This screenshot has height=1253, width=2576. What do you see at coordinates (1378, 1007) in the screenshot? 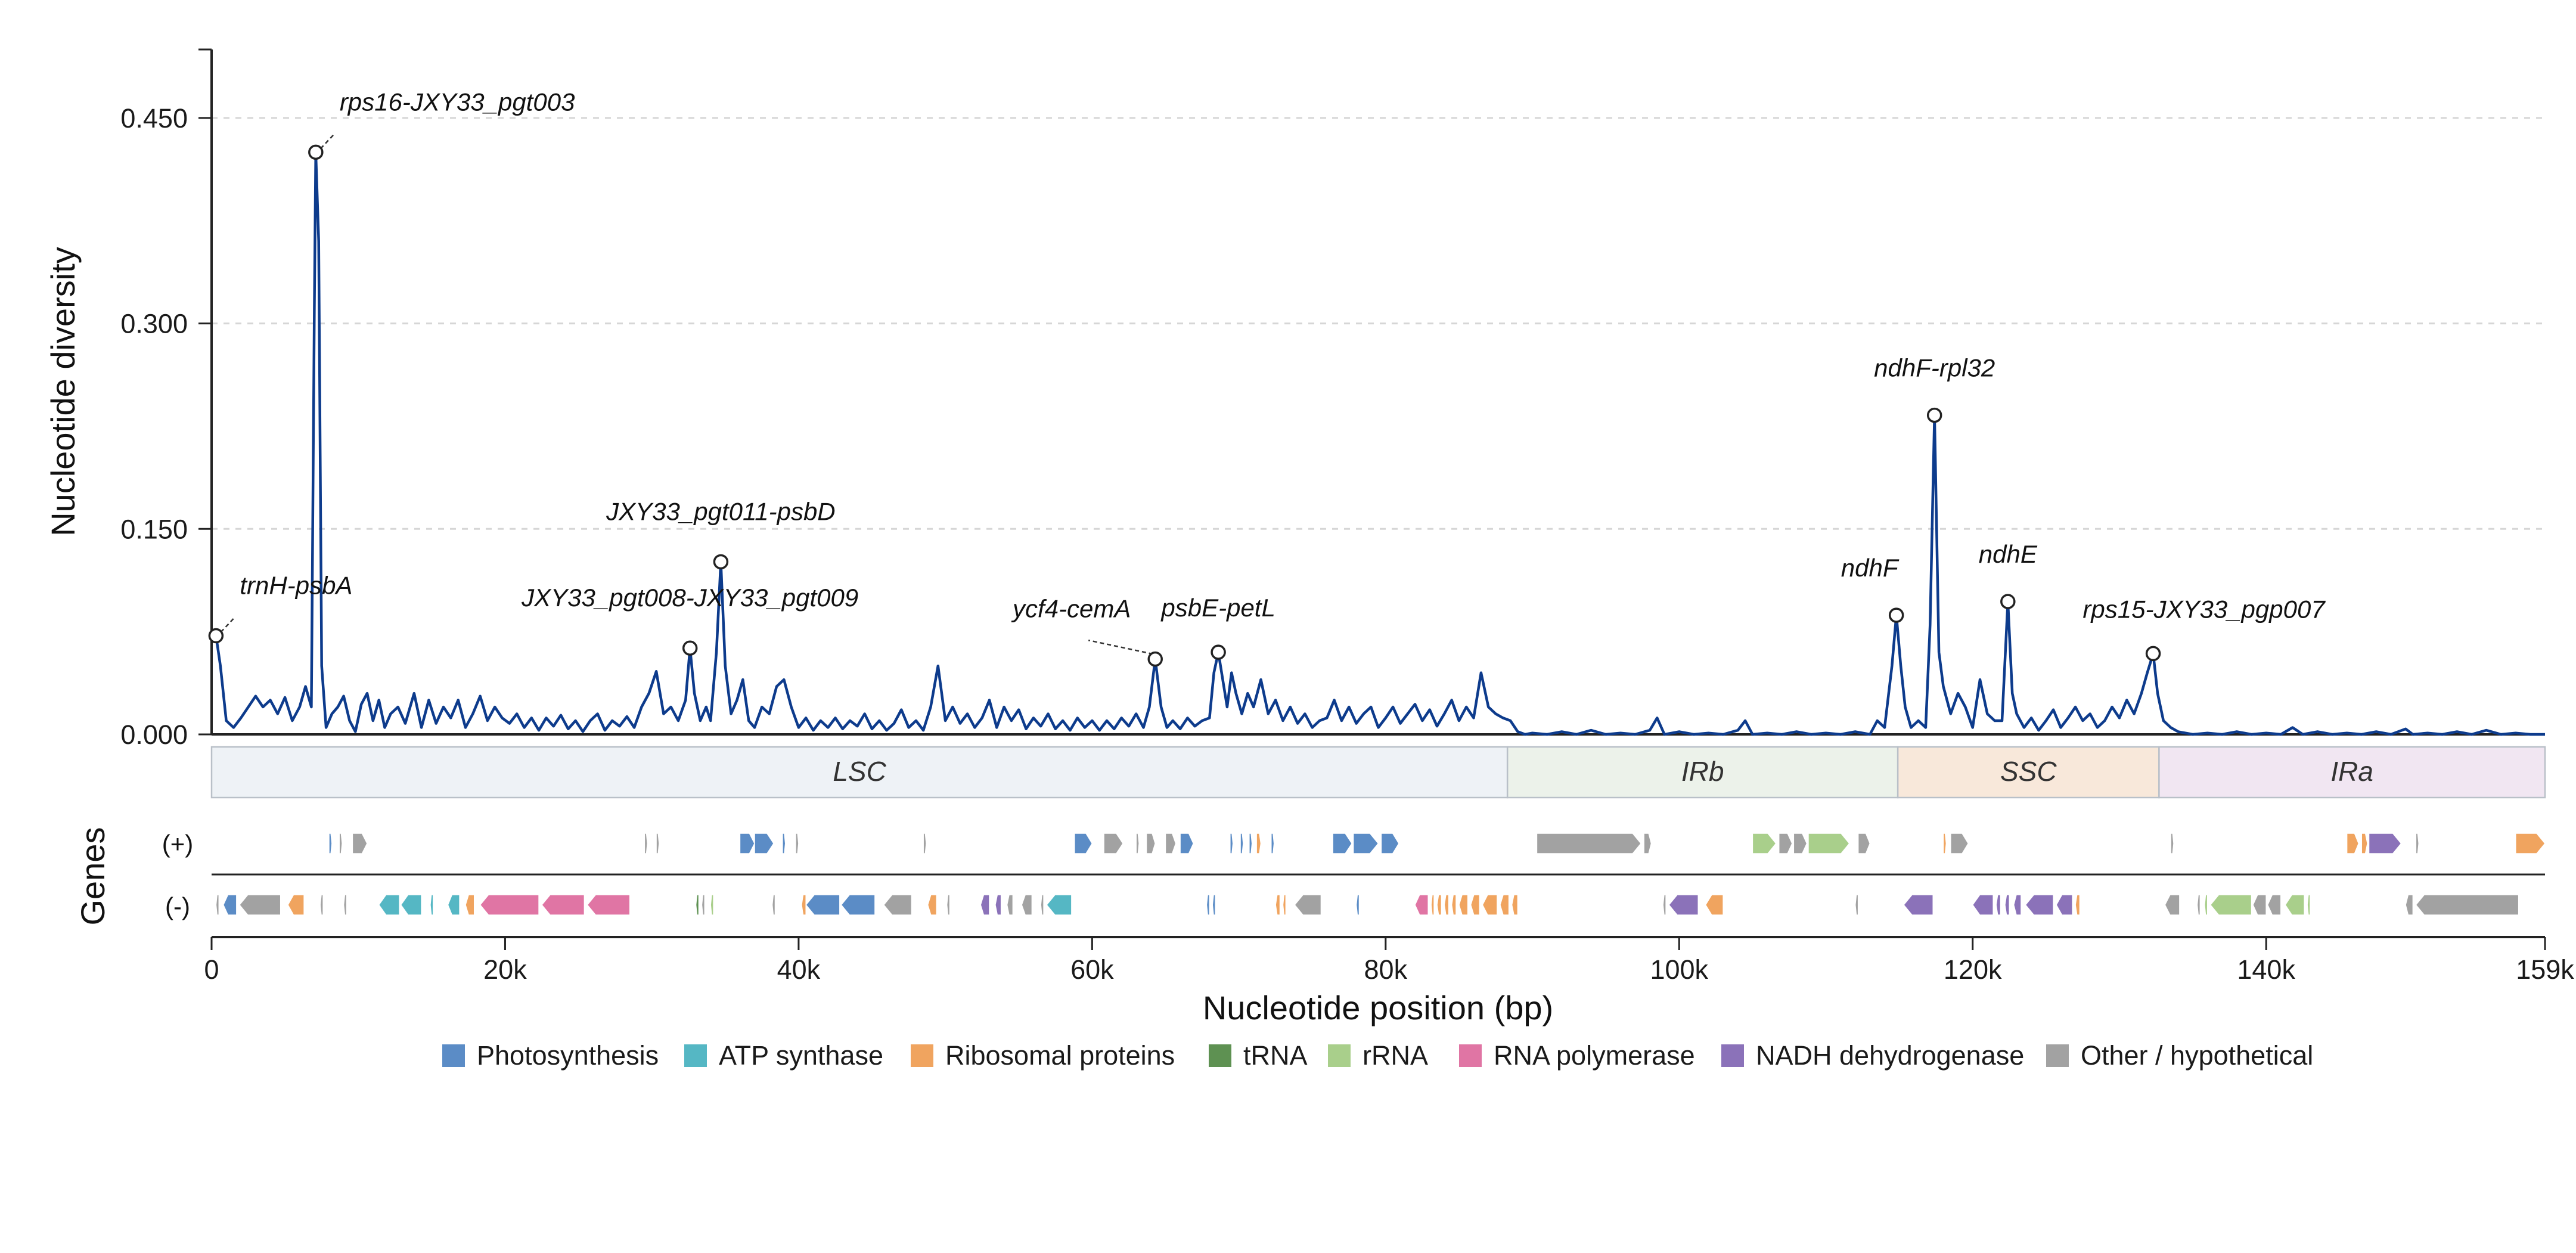
I see `x-axis-title: Nucleotide position (bp)` at bounding box center [1378, 1007].